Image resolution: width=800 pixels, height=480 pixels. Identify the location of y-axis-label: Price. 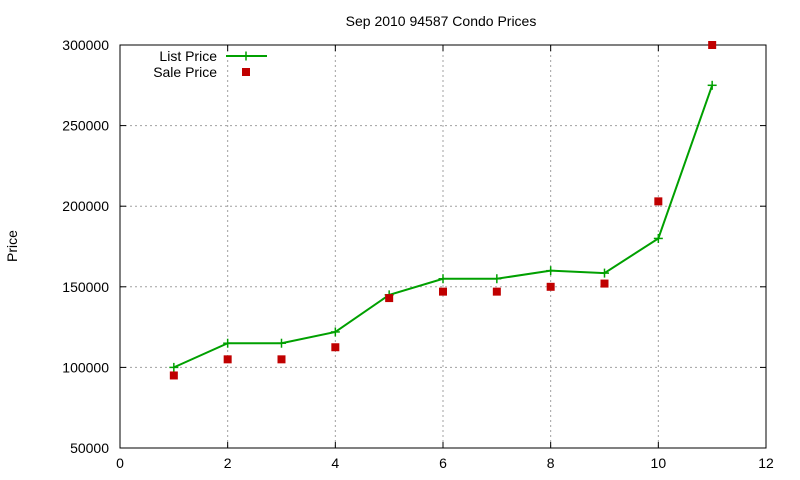
(12, 246).